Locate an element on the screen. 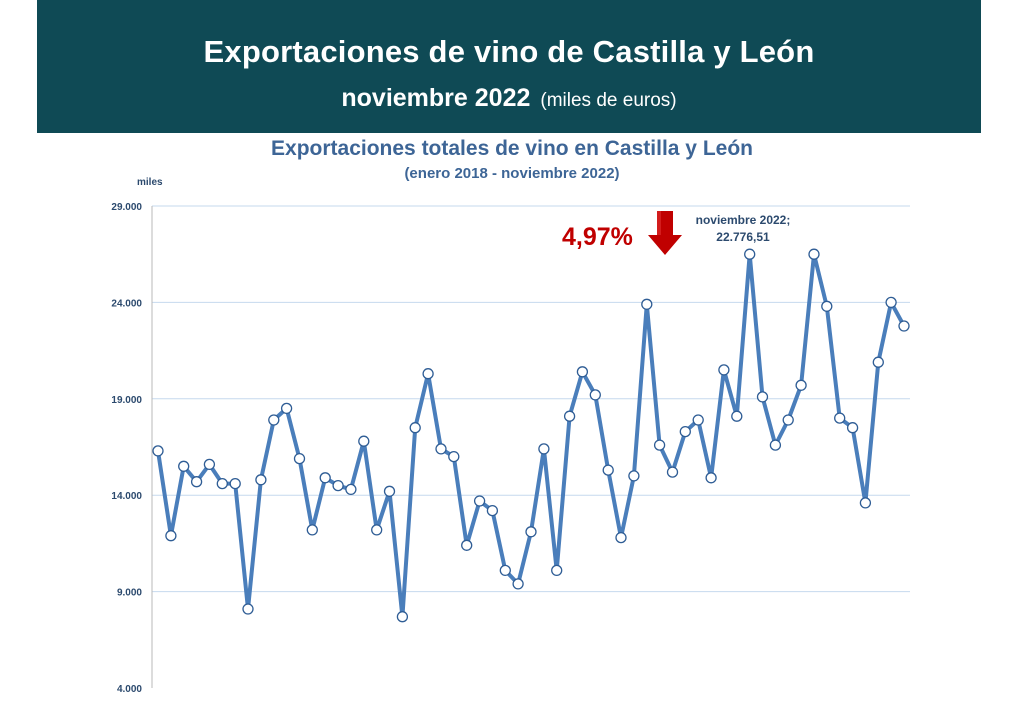 The image size is (1024, 702). y-tick-labels: 4.000 9.000 14.000 19.000 24.000 29.000 is located at coordinates (126, 448).